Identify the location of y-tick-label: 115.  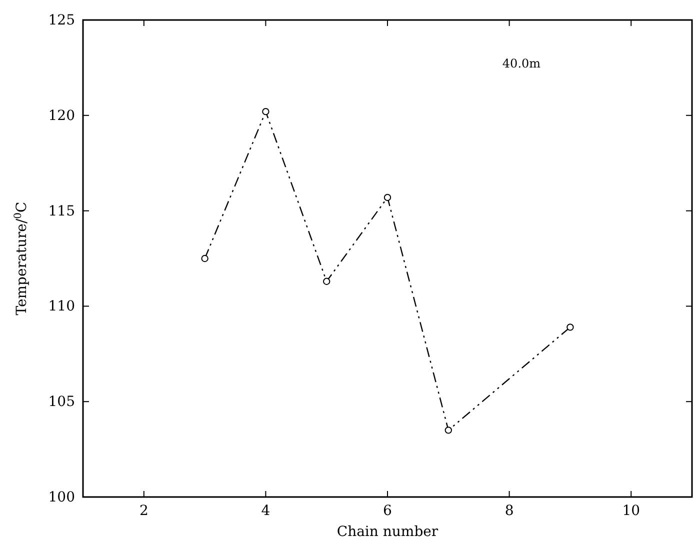
(61, 211).